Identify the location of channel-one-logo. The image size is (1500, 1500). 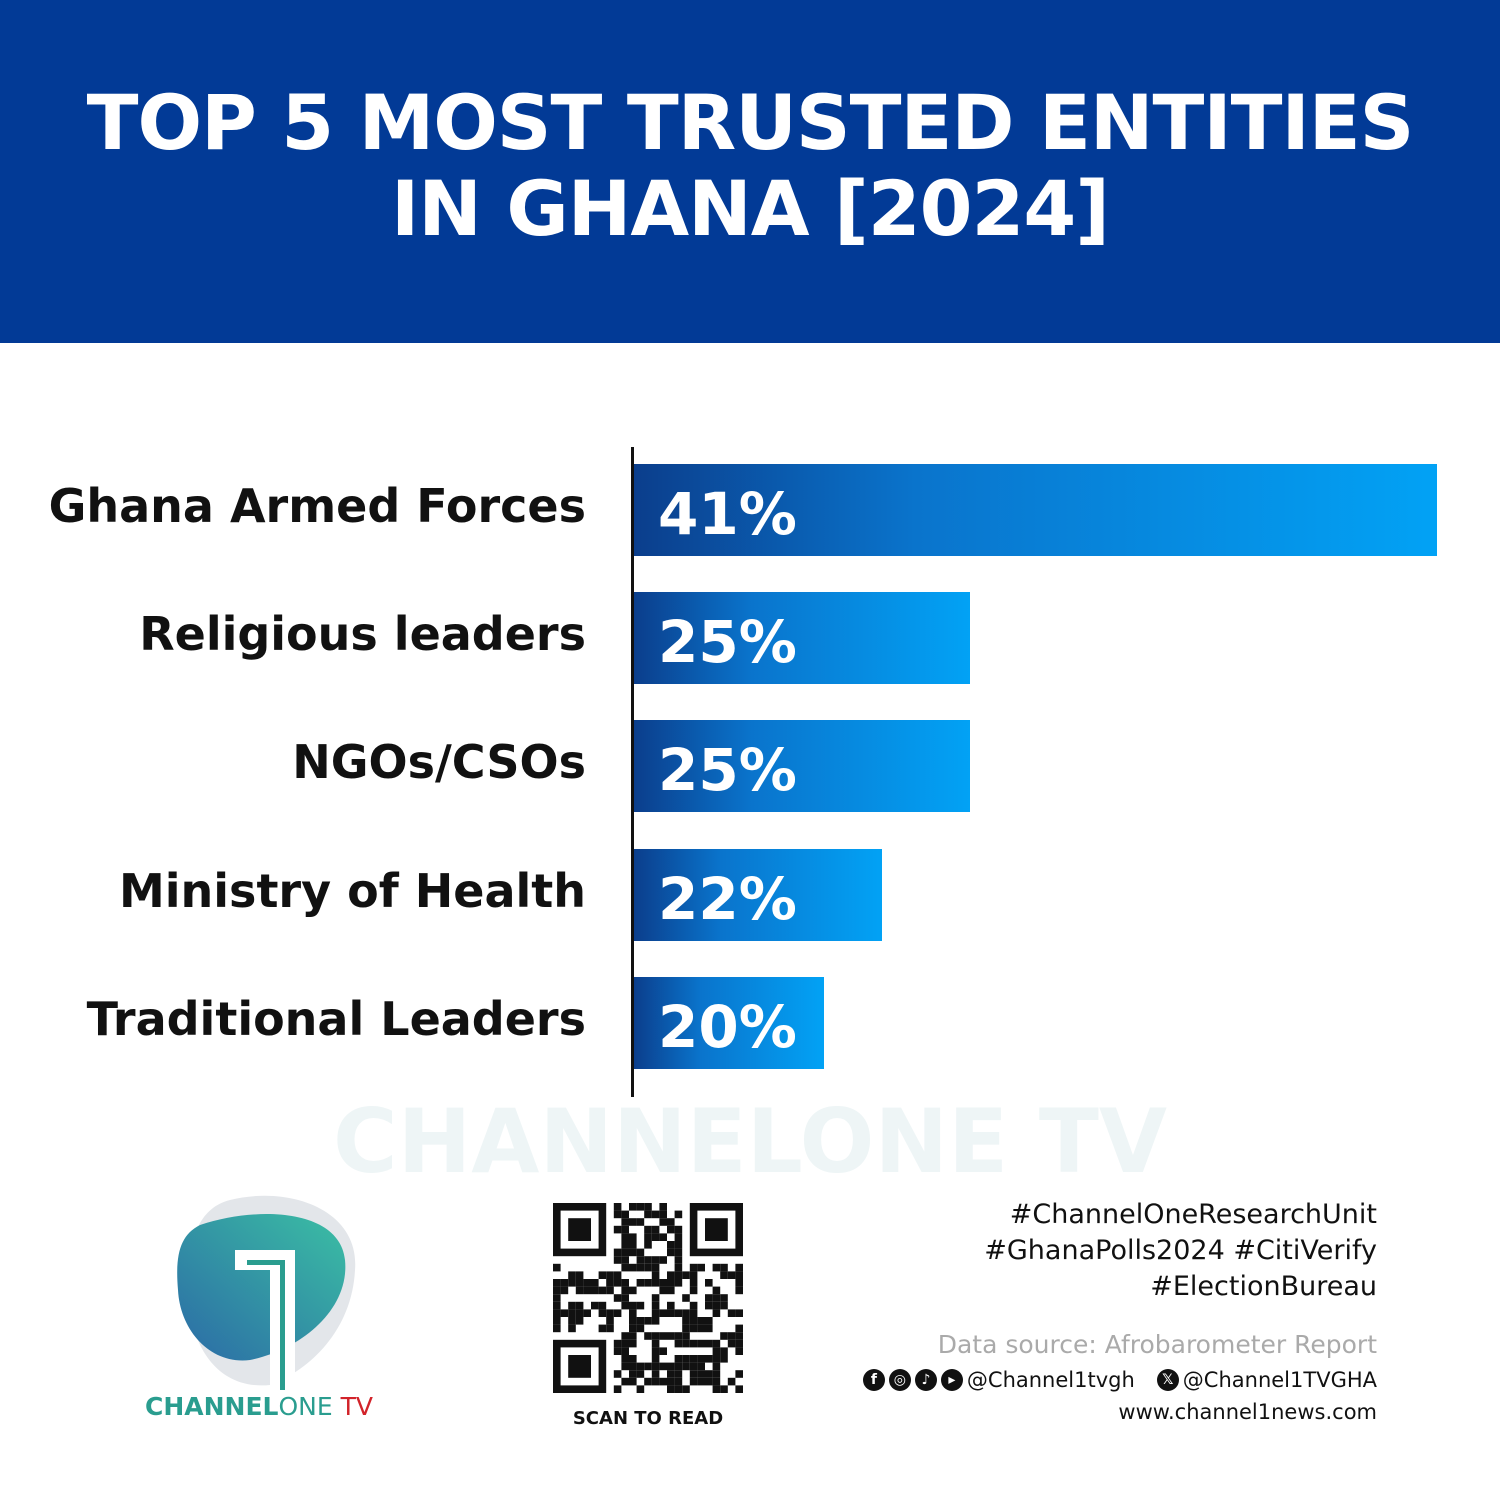
(266, 1292).